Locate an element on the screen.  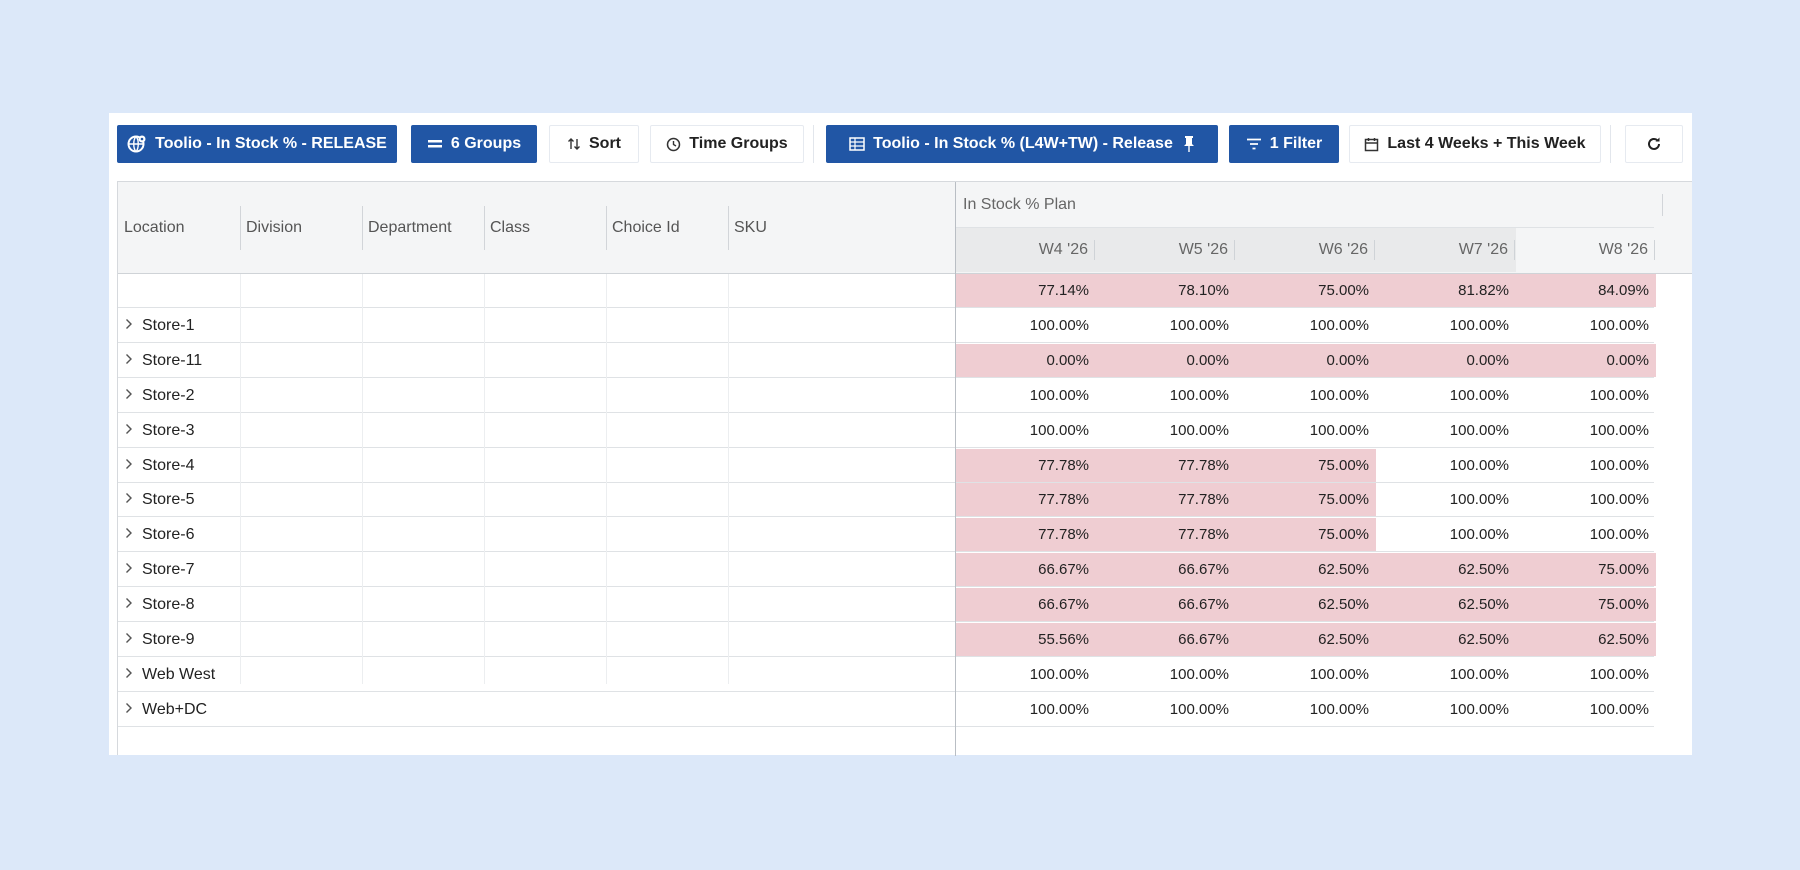
row-label: Store-11 is located at coordinates (163, 361).